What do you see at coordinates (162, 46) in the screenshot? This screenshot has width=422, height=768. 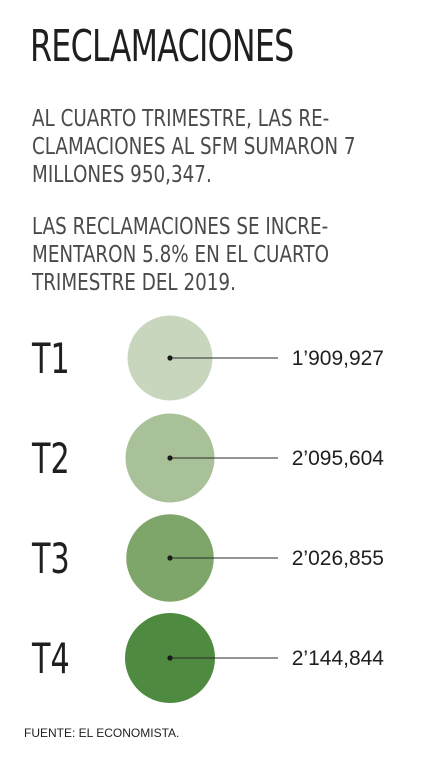 I see `page-title: RECLAMACIONES` at bounding box center [162, 46].